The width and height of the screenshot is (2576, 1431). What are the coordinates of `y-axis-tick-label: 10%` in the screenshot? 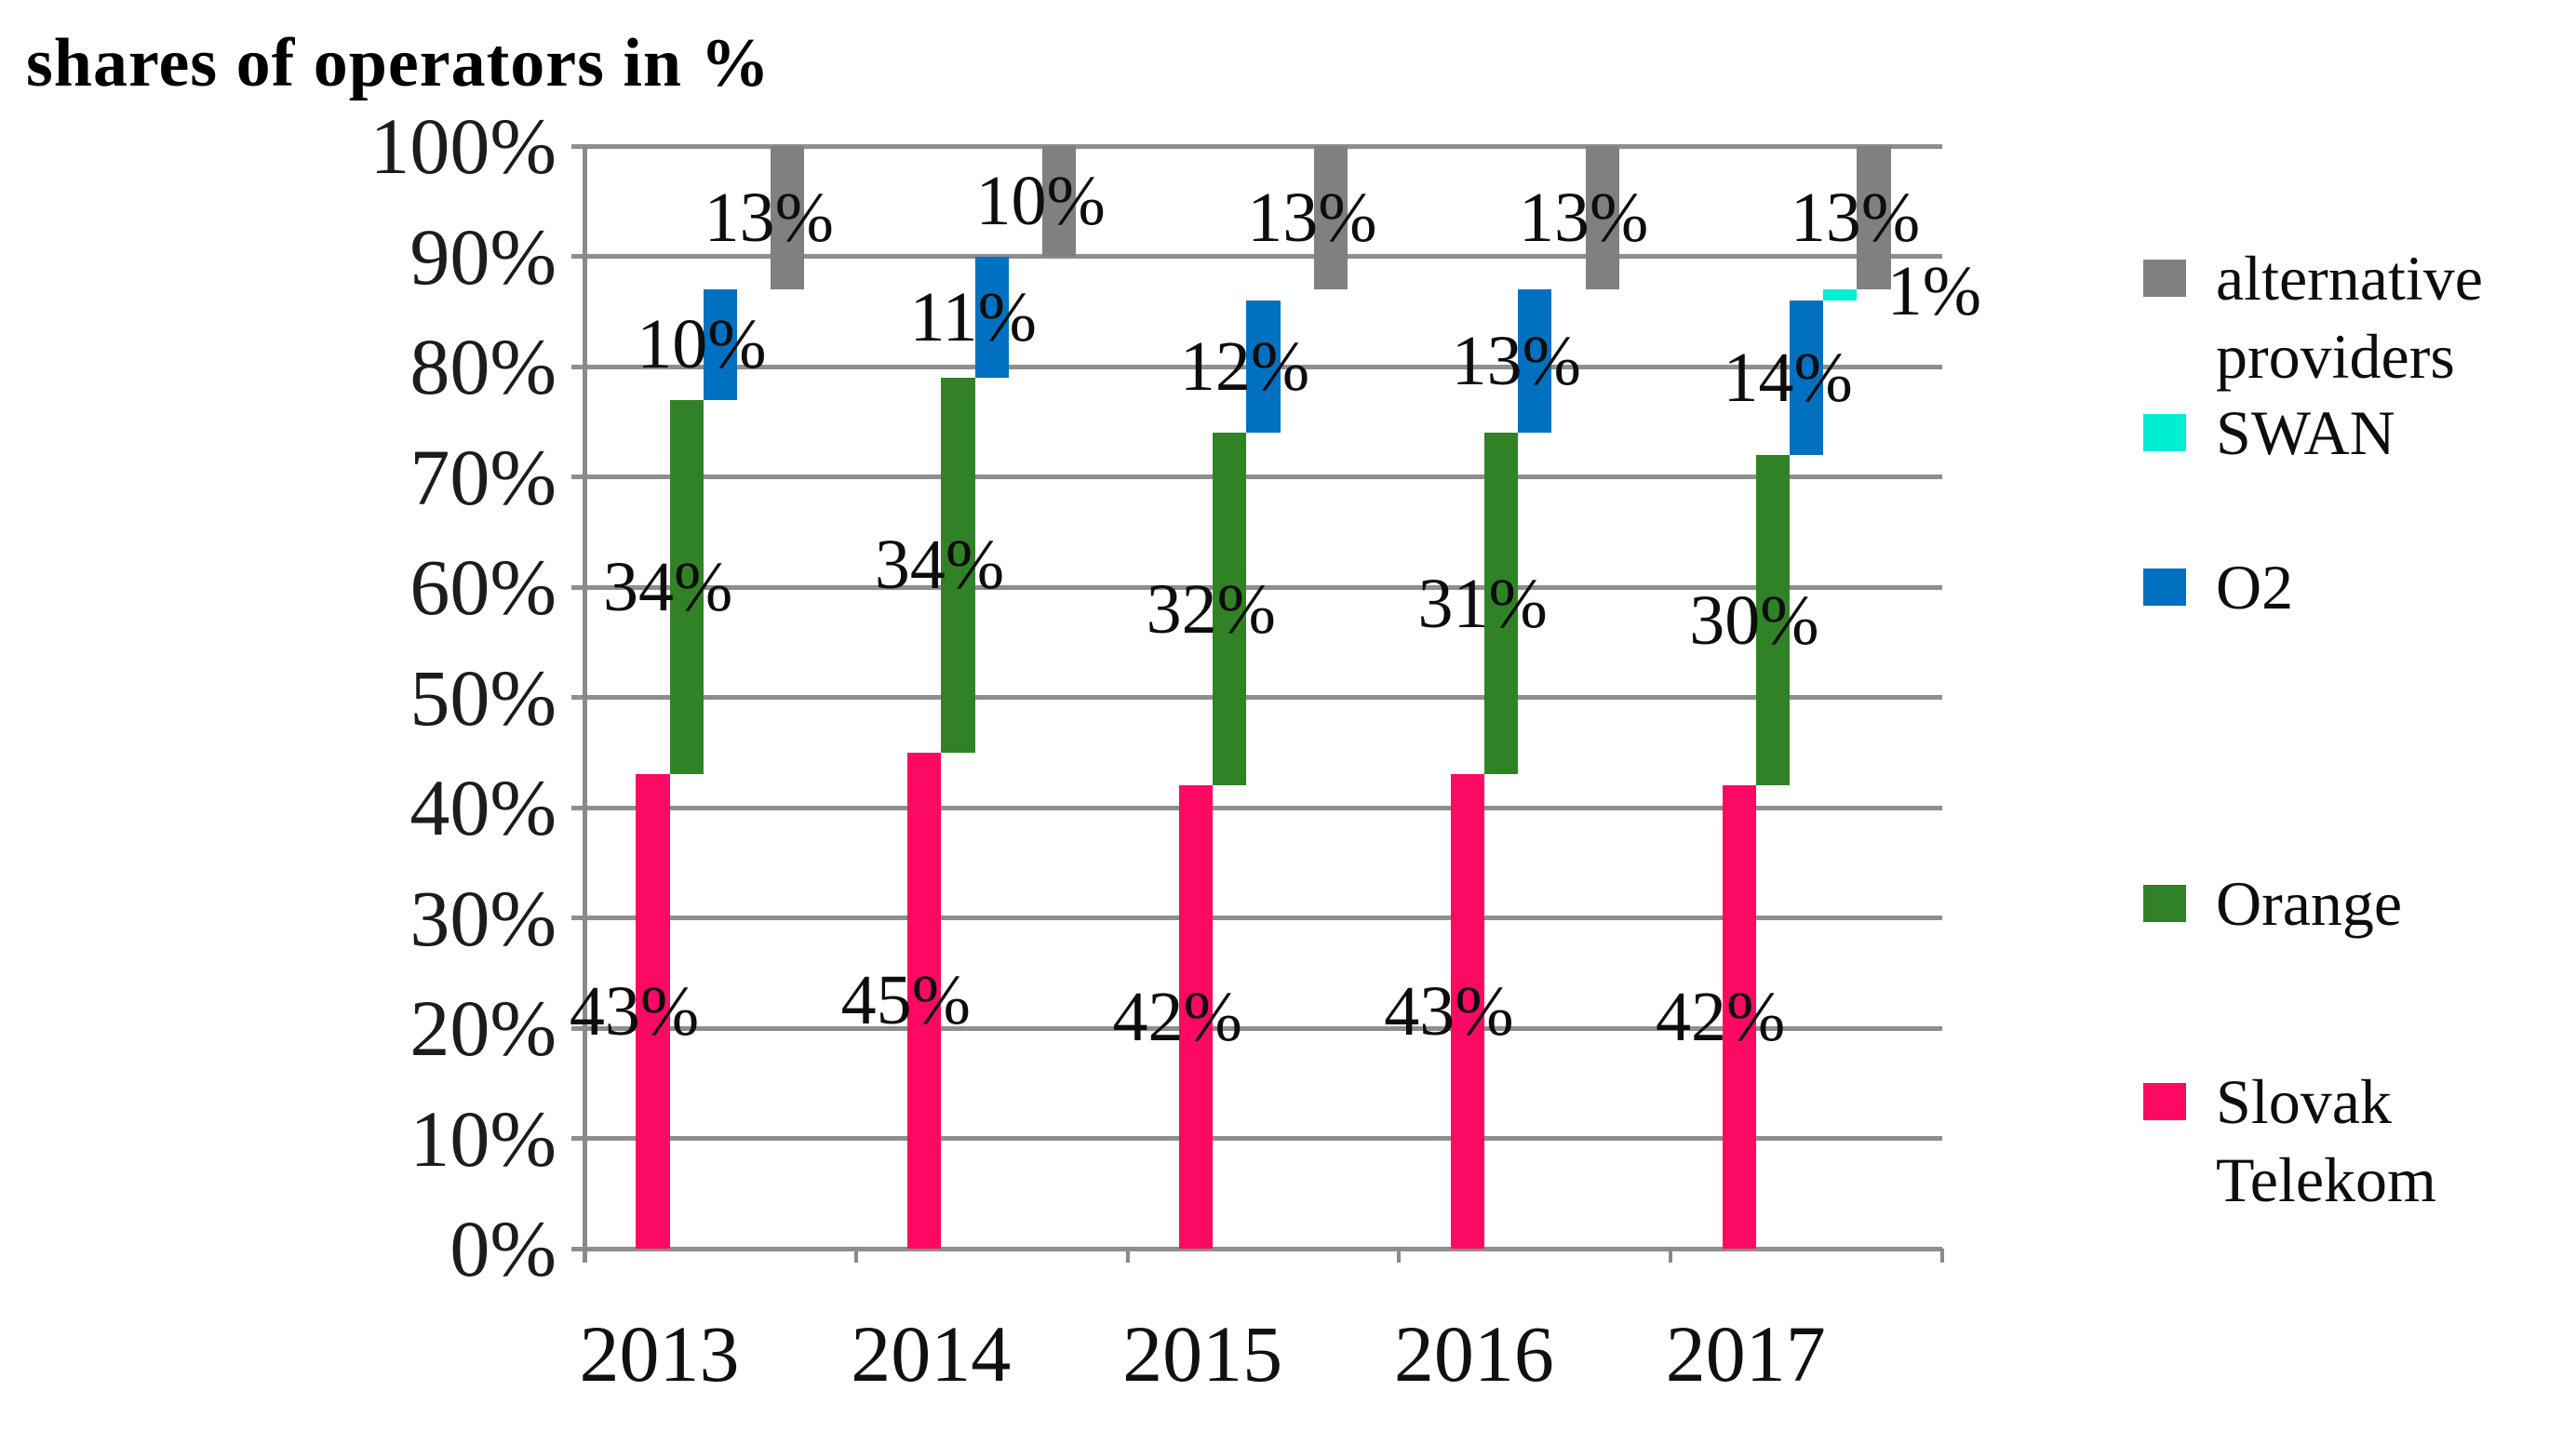 It's located at (483, 1138).